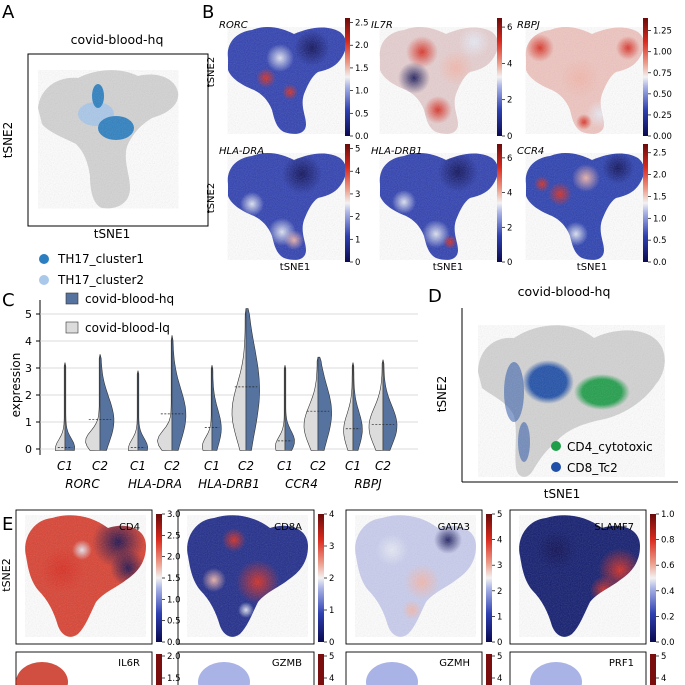  What do you see at coordinates (82, 484) in the screenshot?
I see `gene-group-label: RORC` at bounding box center [82, 484].